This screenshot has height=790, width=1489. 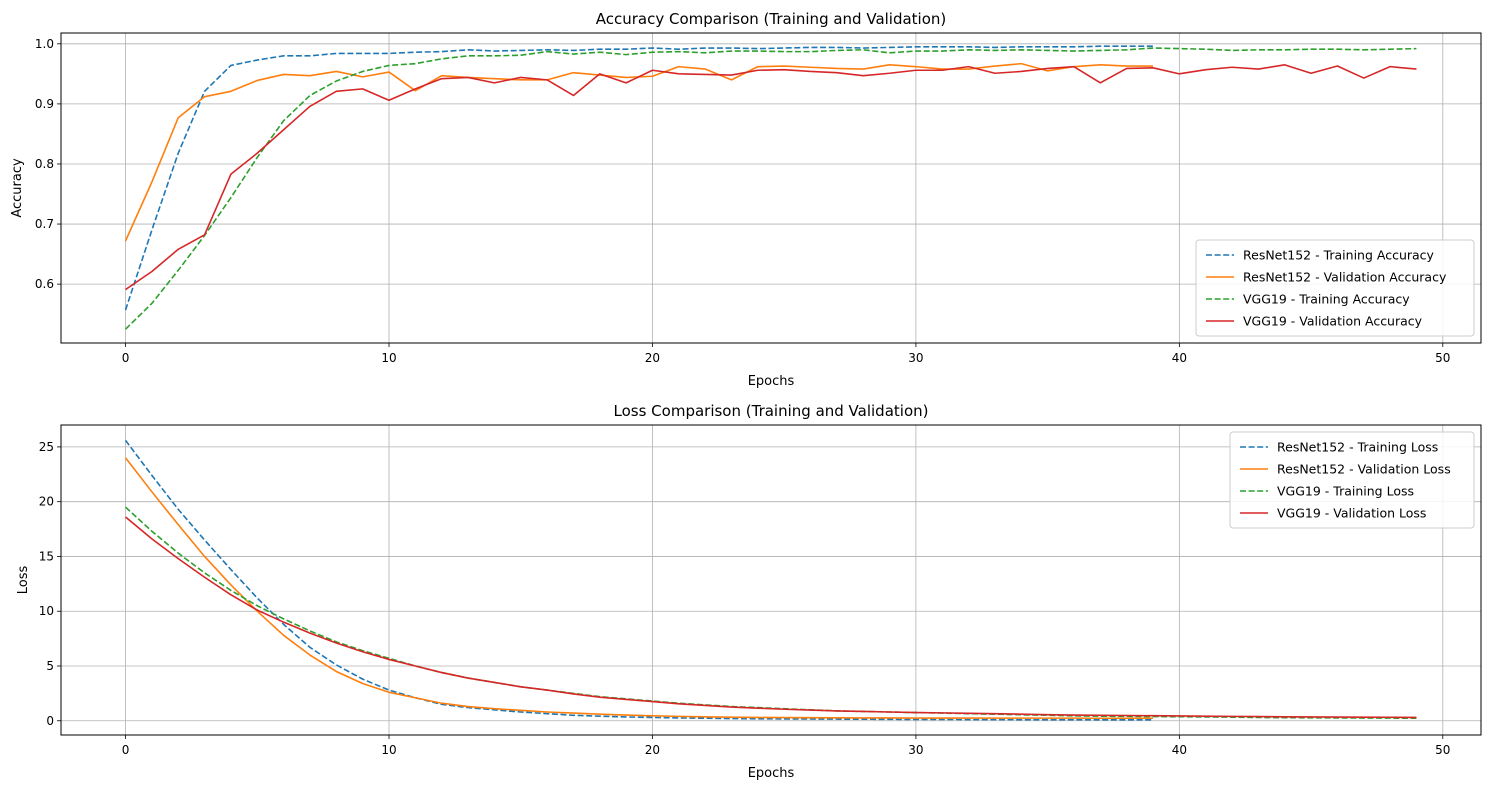 I want to click on loss-legend-label: ResNet152 - Training Loss, so click(x=1357, y=447).